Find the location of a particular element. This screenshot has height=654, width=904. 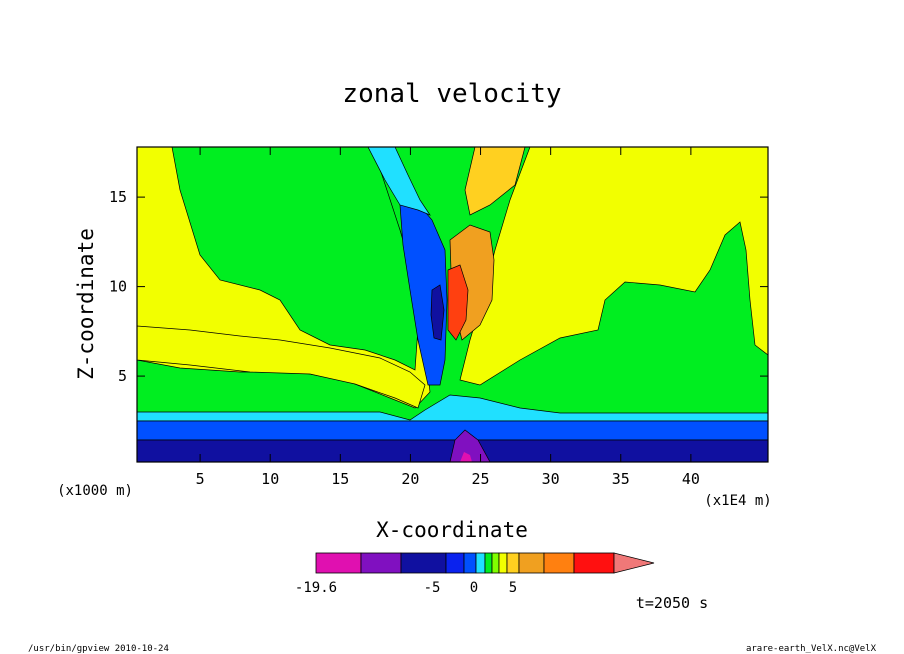

x-tick-label: 15 is located at coordinates (340, 479).